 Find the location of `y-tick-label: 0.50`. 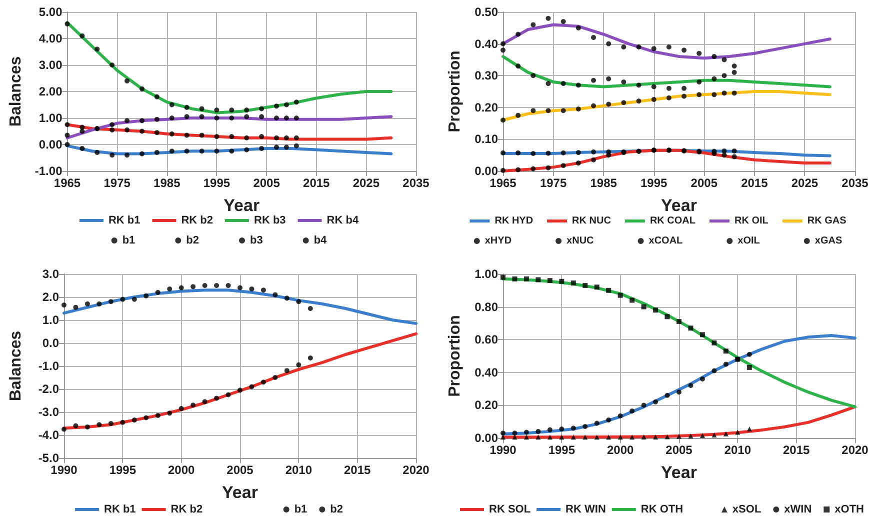

y-tick-label: 0.50 is located at coordinates (486, 12).